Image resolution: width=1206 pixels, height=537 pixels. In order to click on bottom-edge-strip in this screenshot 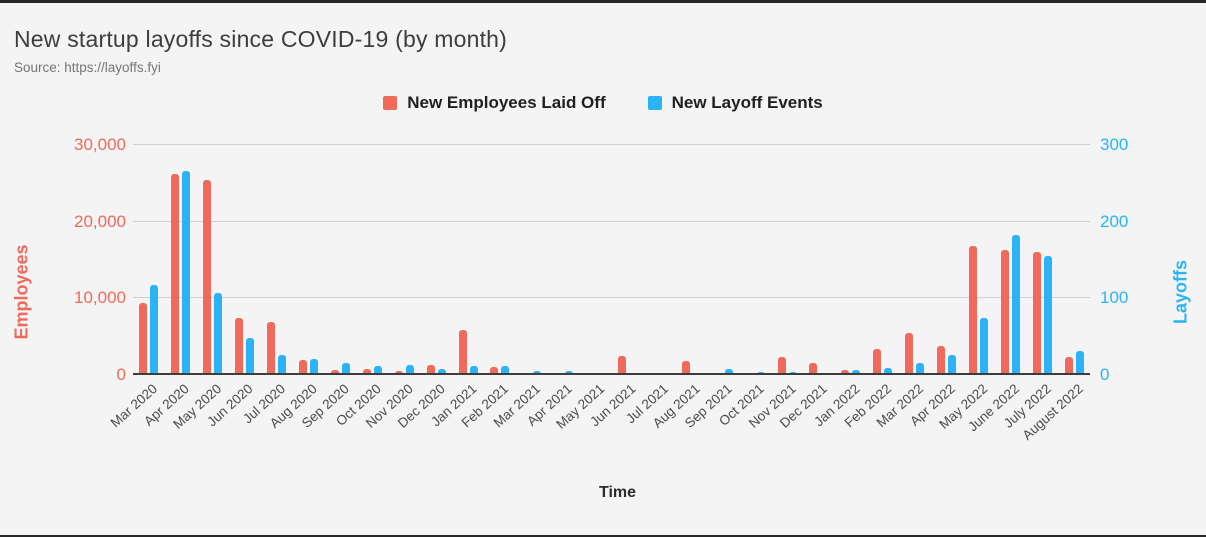, I will do `click(603, 536)`.